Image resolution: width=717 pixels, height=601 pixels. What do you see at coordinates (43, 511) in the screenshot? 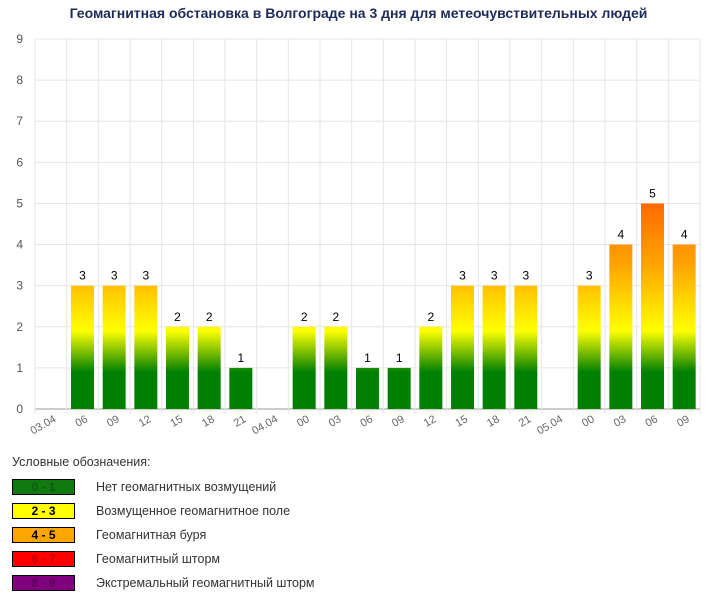
I see `legend-swatch: 2 - 3` at bounding box center [43, 511].